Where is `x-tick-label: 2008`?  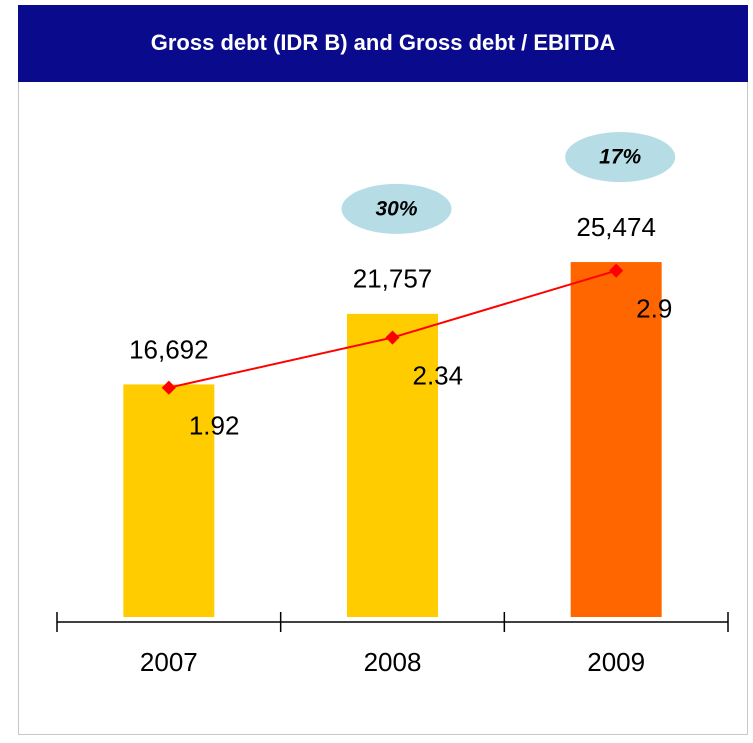
x-tick-label: 2008 is located at coordinates (393, 662).